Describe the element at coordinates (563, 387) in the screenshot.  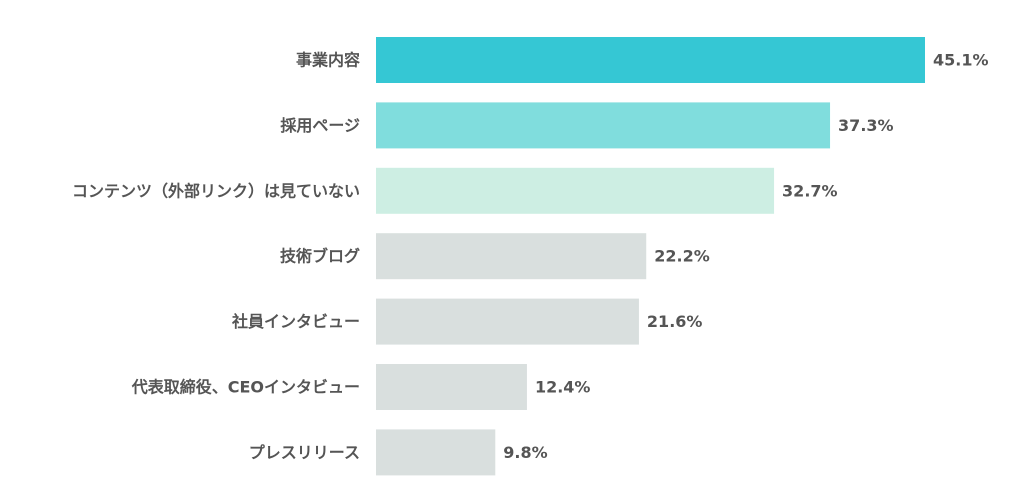
I see `value-label-6: 12.4%` at that location.